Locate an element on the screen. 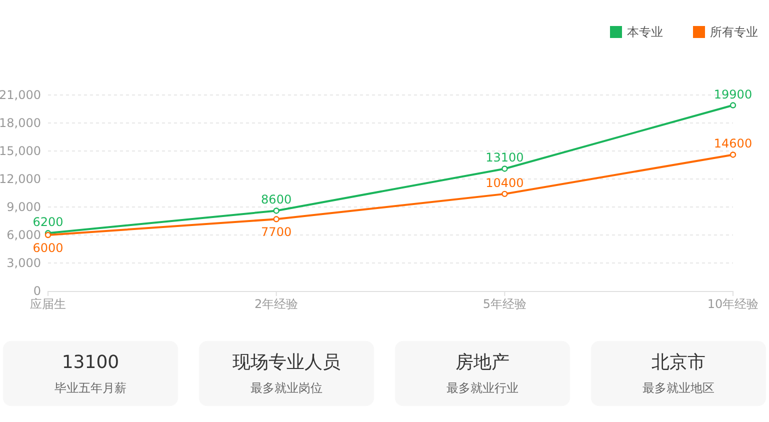  data-label: 19900 is located at coordinates (733, 94).